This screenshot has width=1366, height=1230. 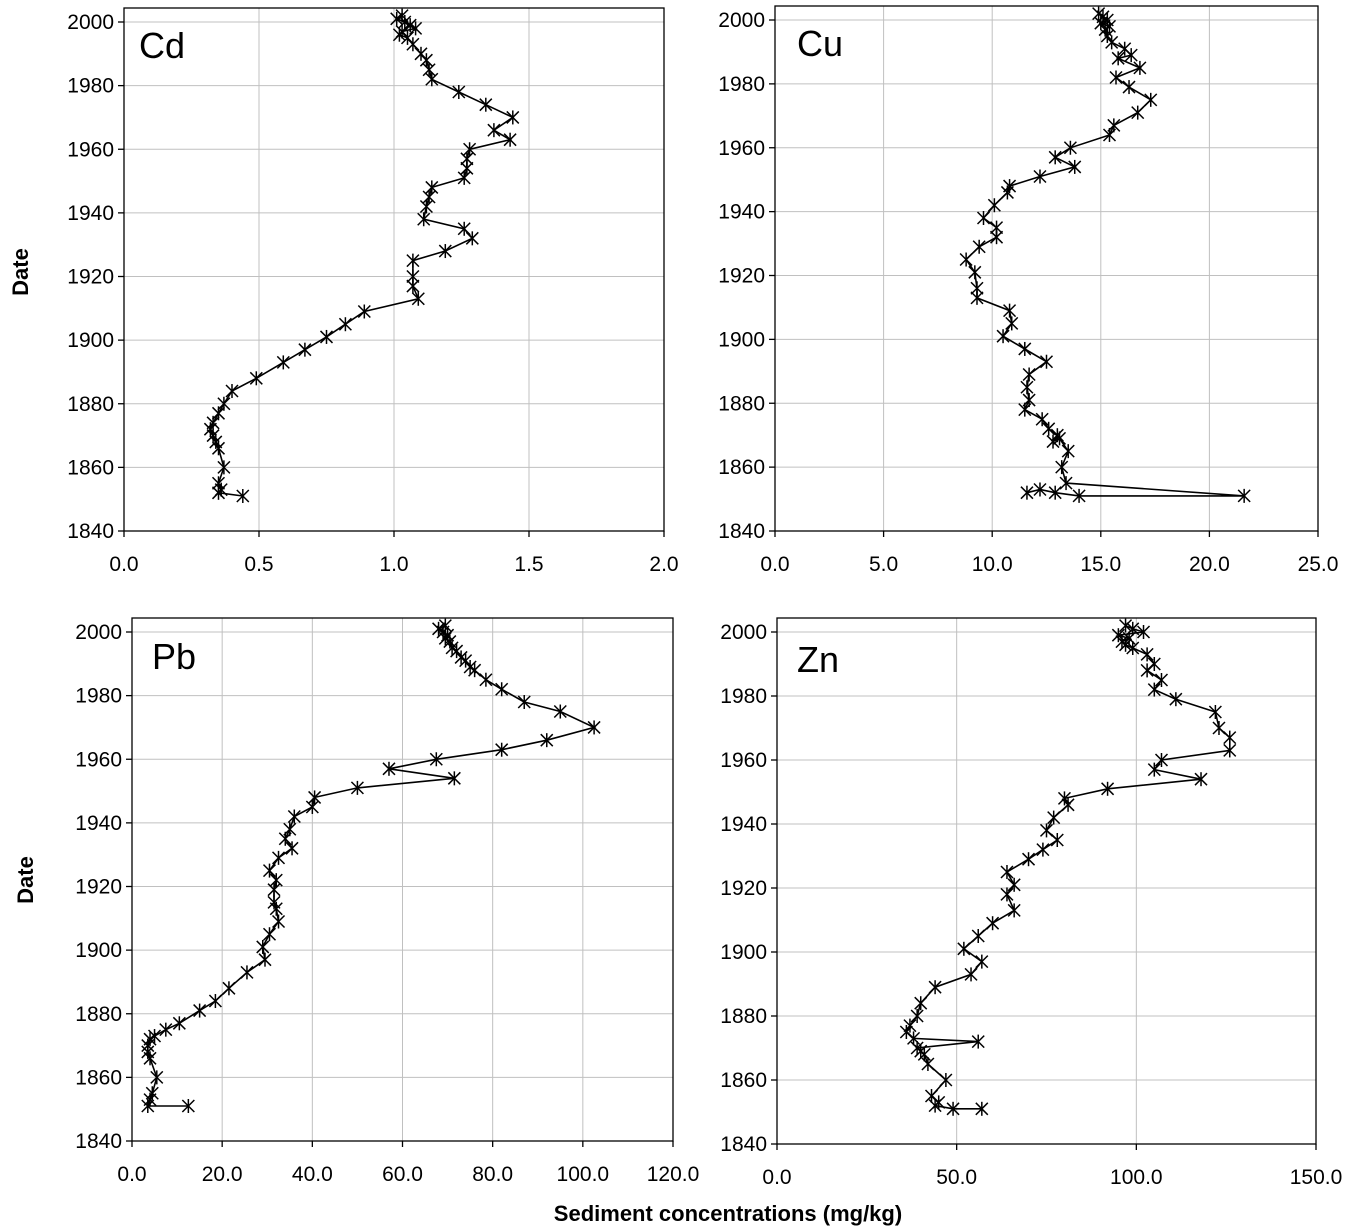 What do you see at coordinates (956, 1177) in the screenshot?
I see `x-tick-label: 50.0` at bounding box center [956, 1177].